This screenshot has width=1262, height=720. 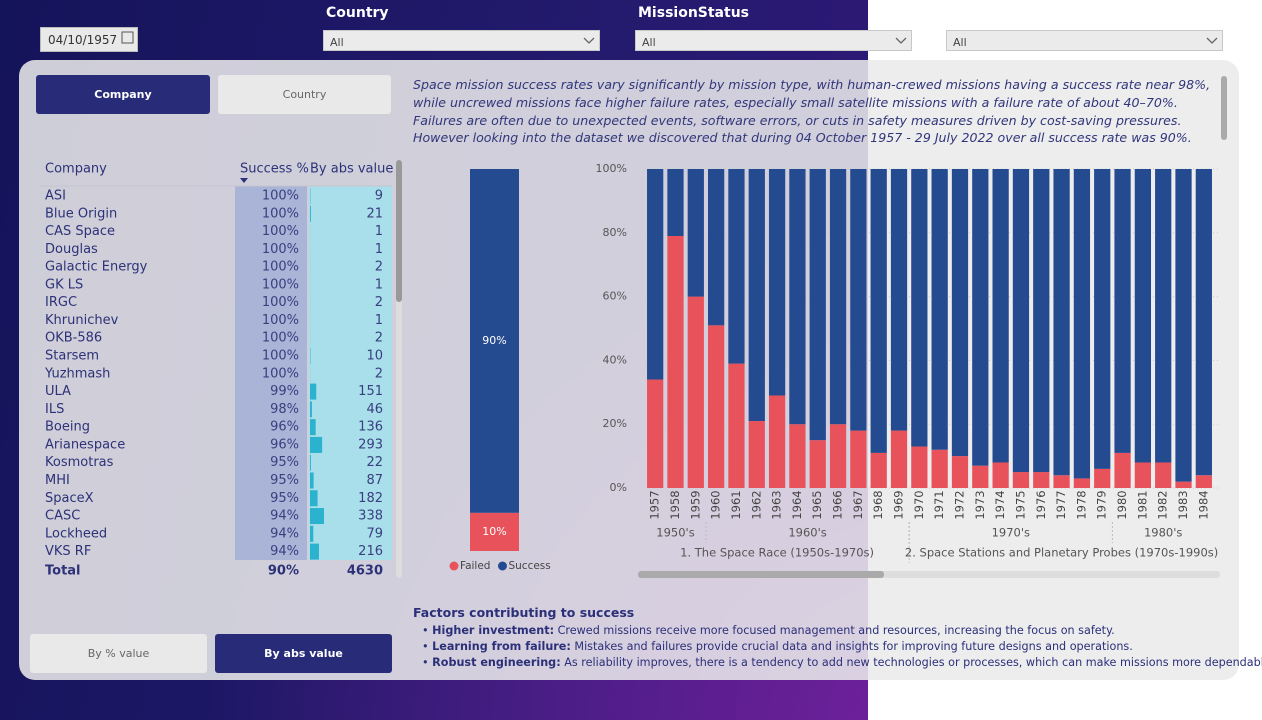 I want to click on cell: 21, so click(x=374, y=213).